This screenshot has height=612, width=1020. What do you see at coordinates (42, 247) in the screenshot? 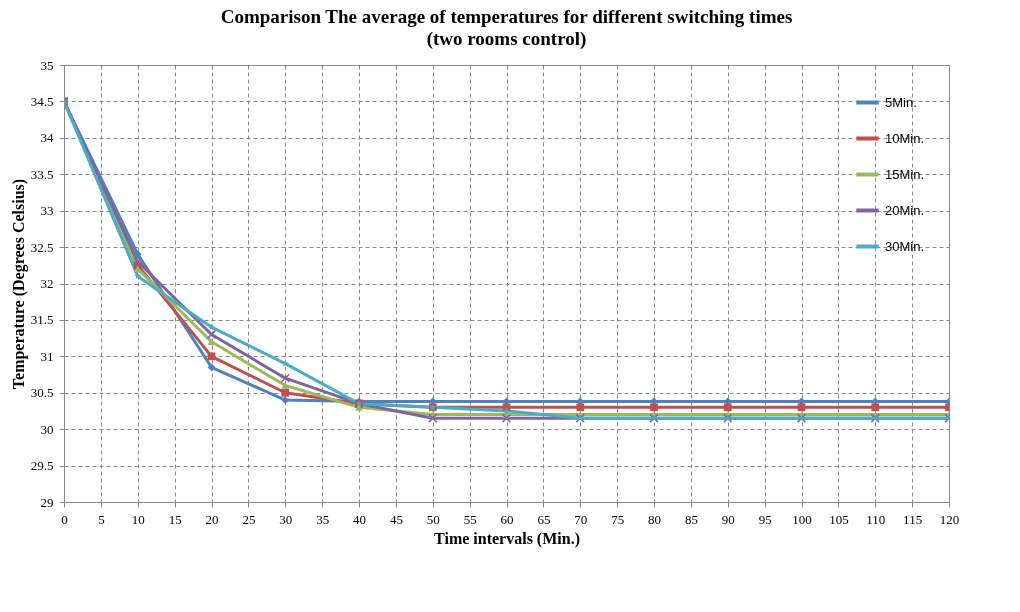
I see `y-tick-label: 32.5` at bounding box center [42, 247].